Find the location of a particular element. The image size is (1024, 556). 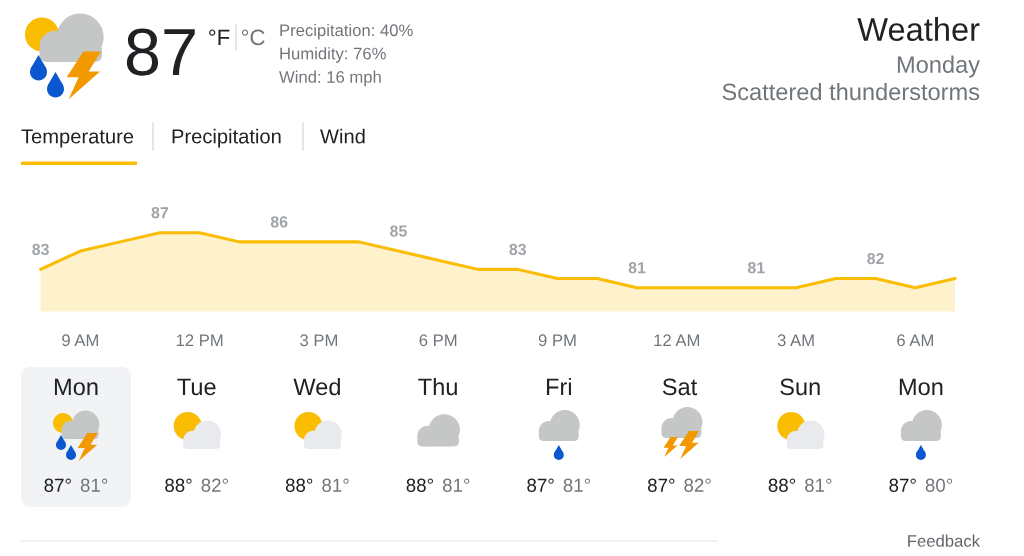

data-label: 82 is located at coordinates (875, 258).